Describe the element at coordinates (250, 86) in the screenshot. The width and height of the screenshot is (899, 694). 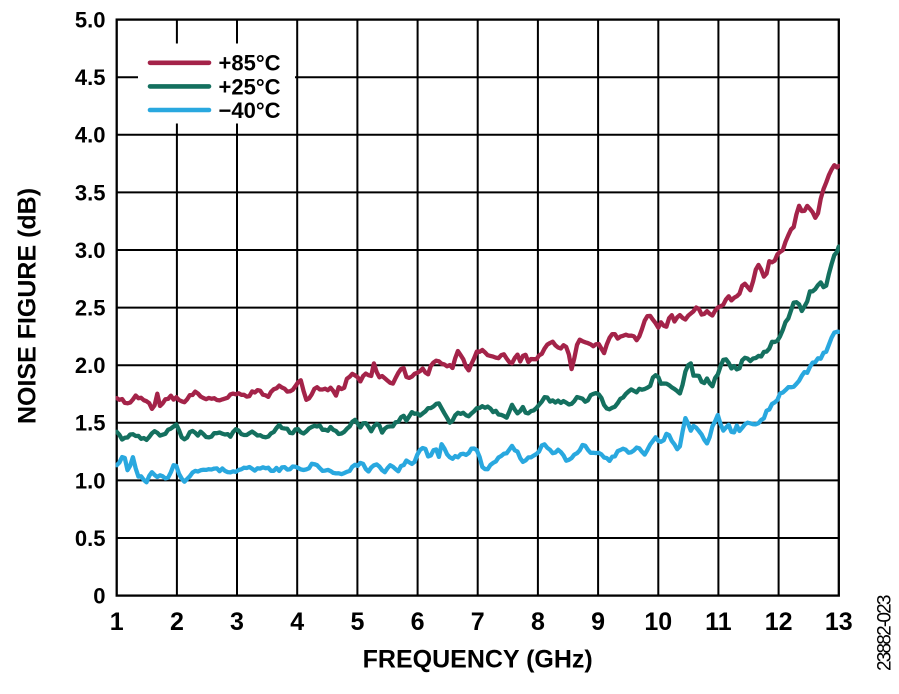
I see `svg-text: +25°C` at that location.